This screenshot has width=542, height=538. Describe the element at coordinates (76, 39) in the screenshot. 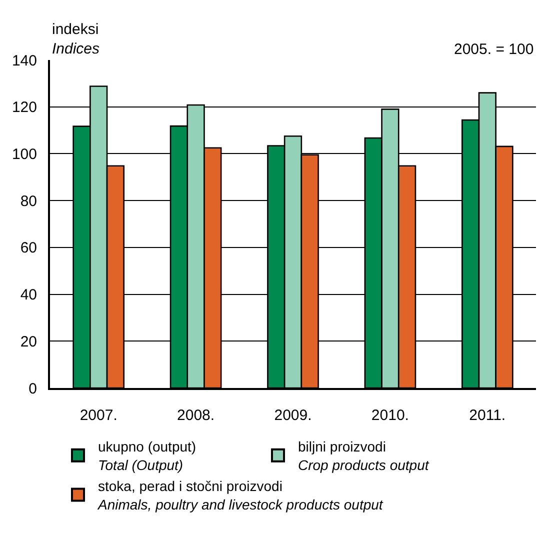

I see `y-axis-title: indeksi Indices` at that location.